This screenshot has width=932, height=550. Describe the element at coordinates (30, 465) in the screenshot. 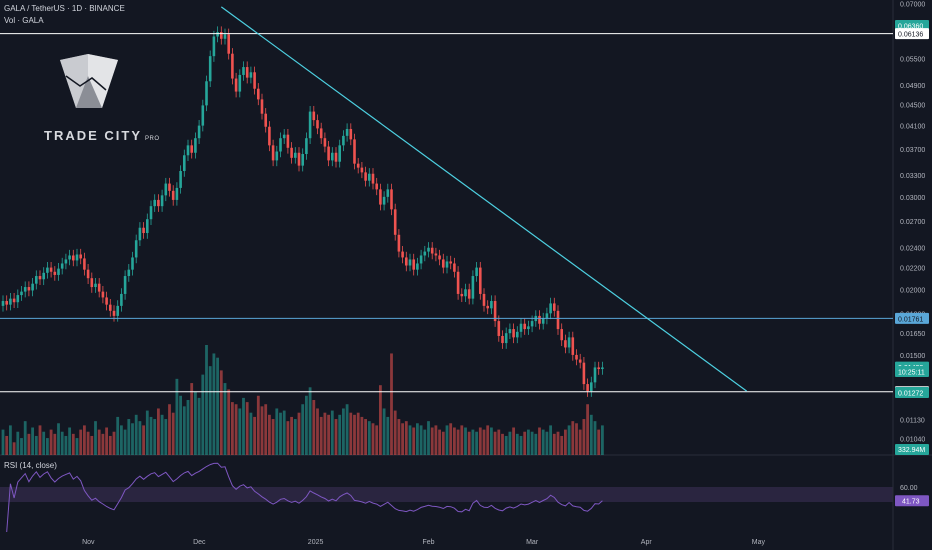

I see `rsi-legend: RSI (14, close)` at that location.